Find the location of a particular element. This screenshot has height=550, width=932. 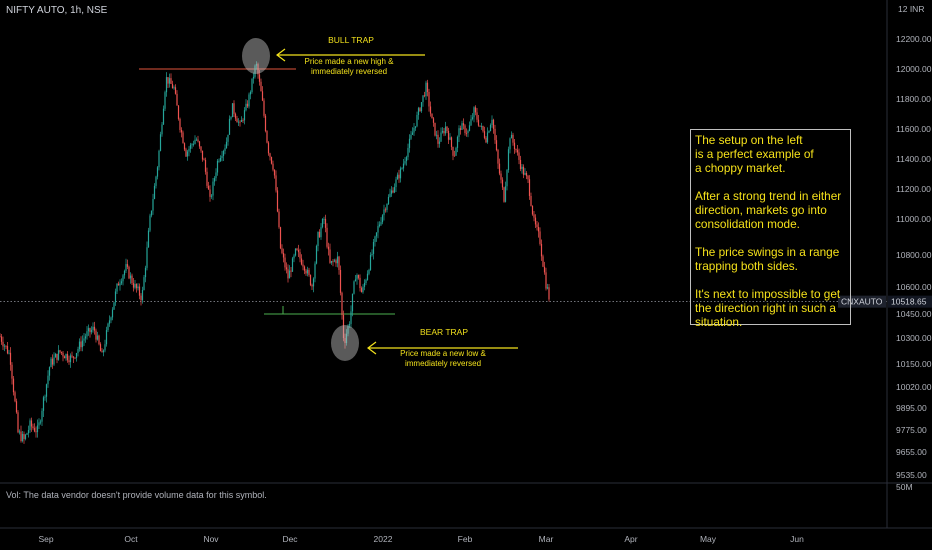

bear-trap-highlight-circle is located at coordinates (345, 343).